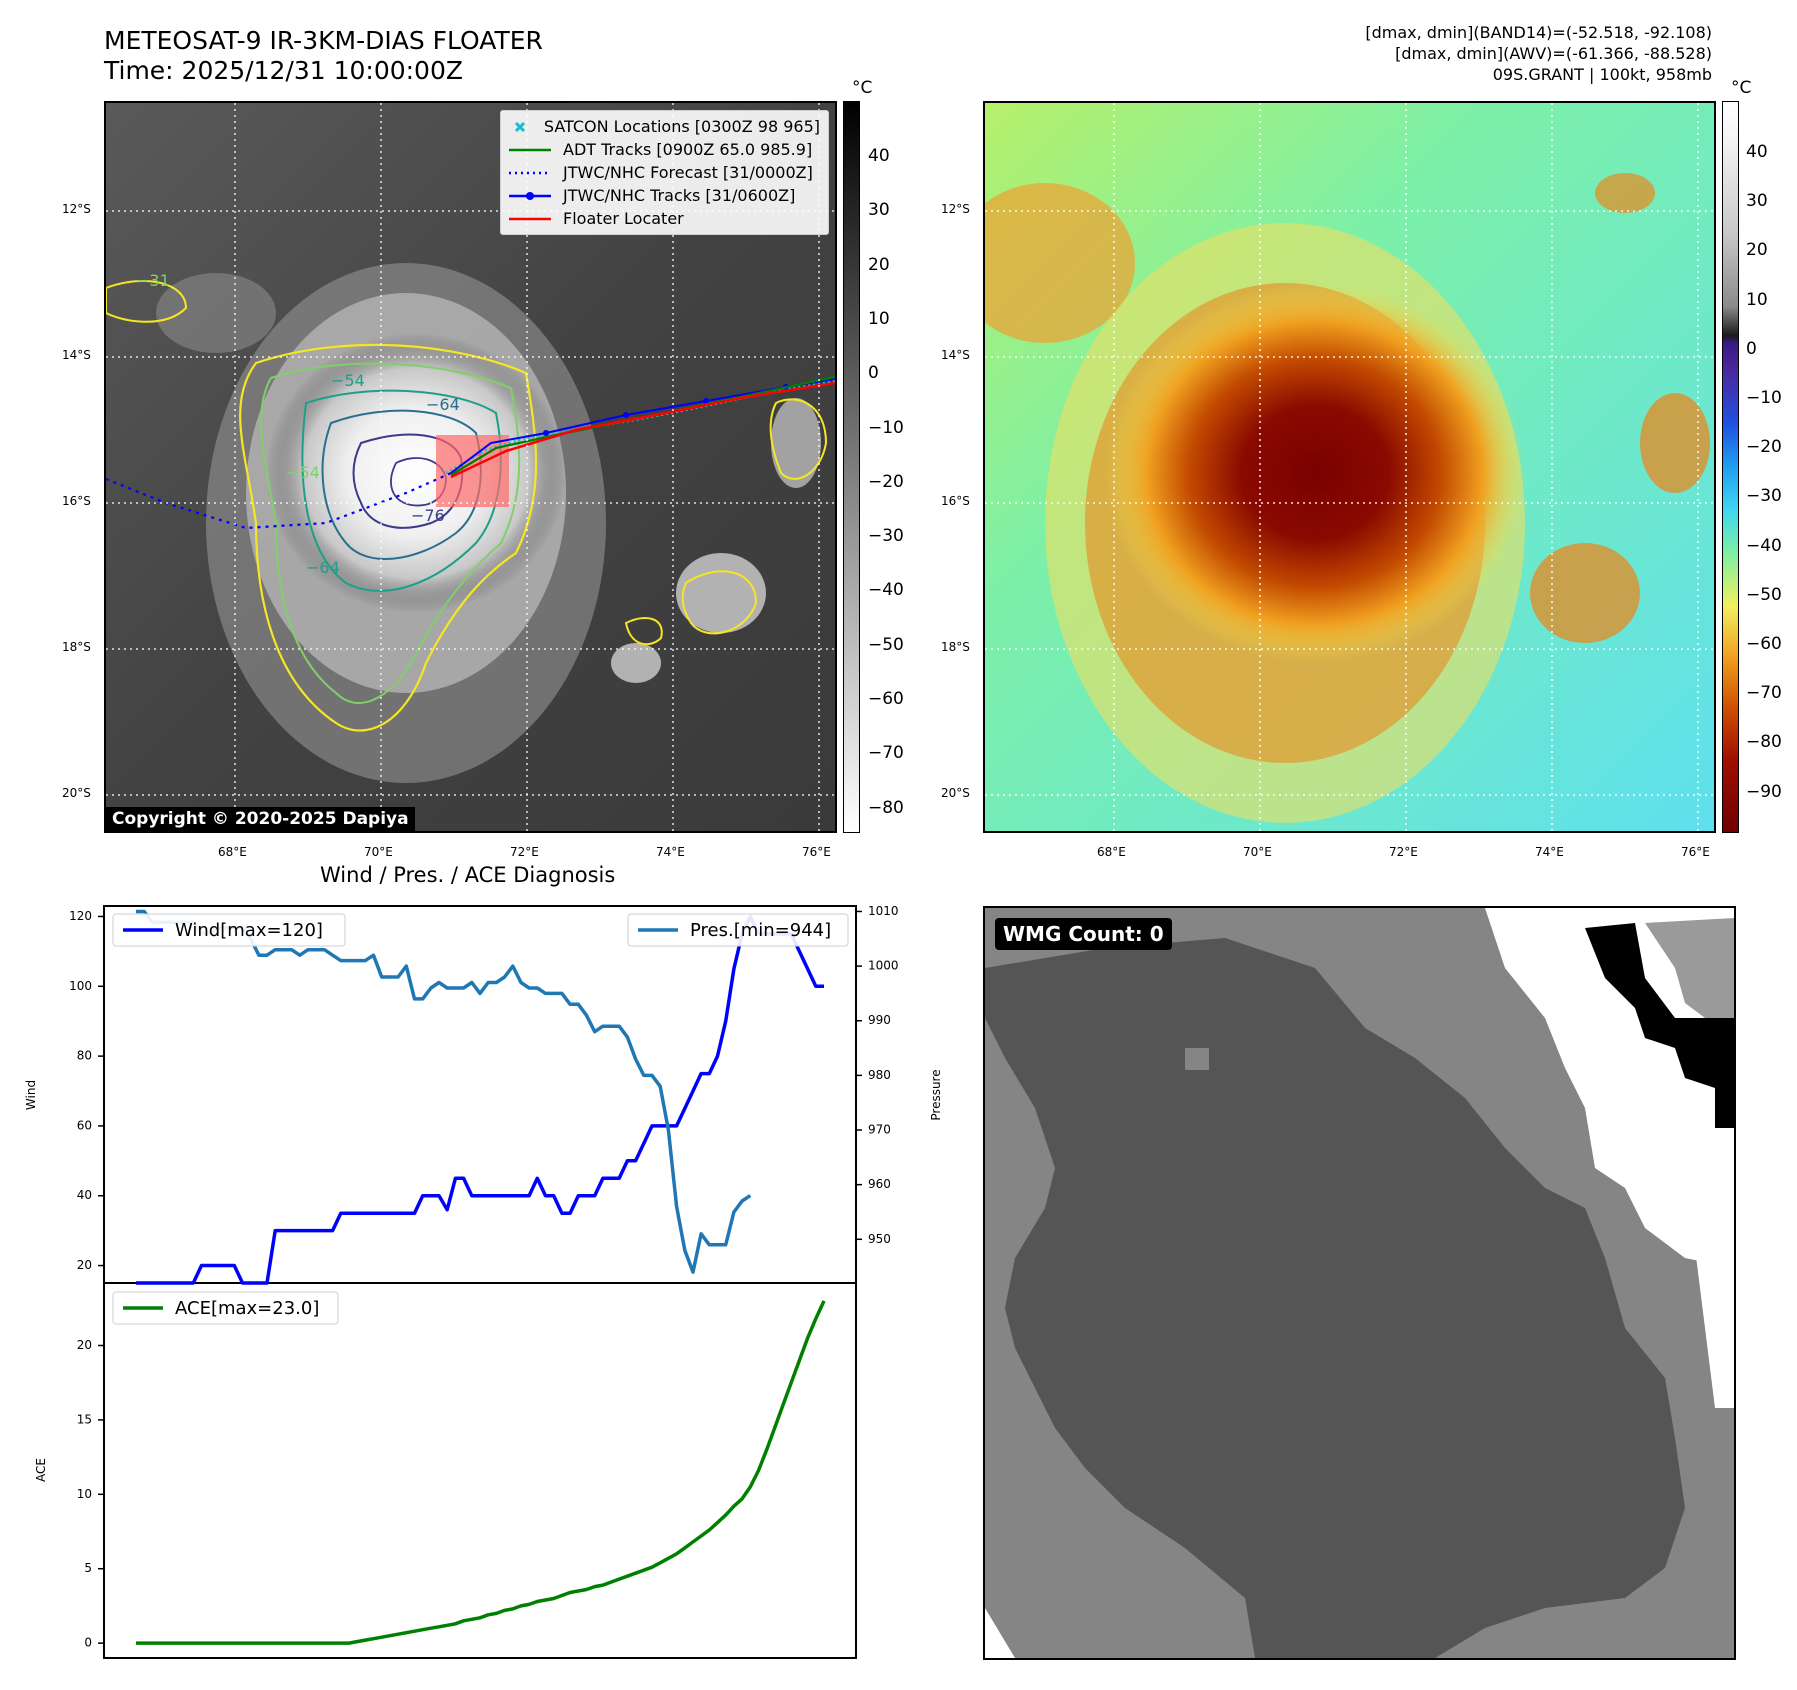 This screenshot has height=1690, width=1797. Describe the element at coordinates (664, 195) in the screenshot. I see `legend-entry-jtwc-tracks: JTWC/NHC Tracks [31/0600Z]` at that location.